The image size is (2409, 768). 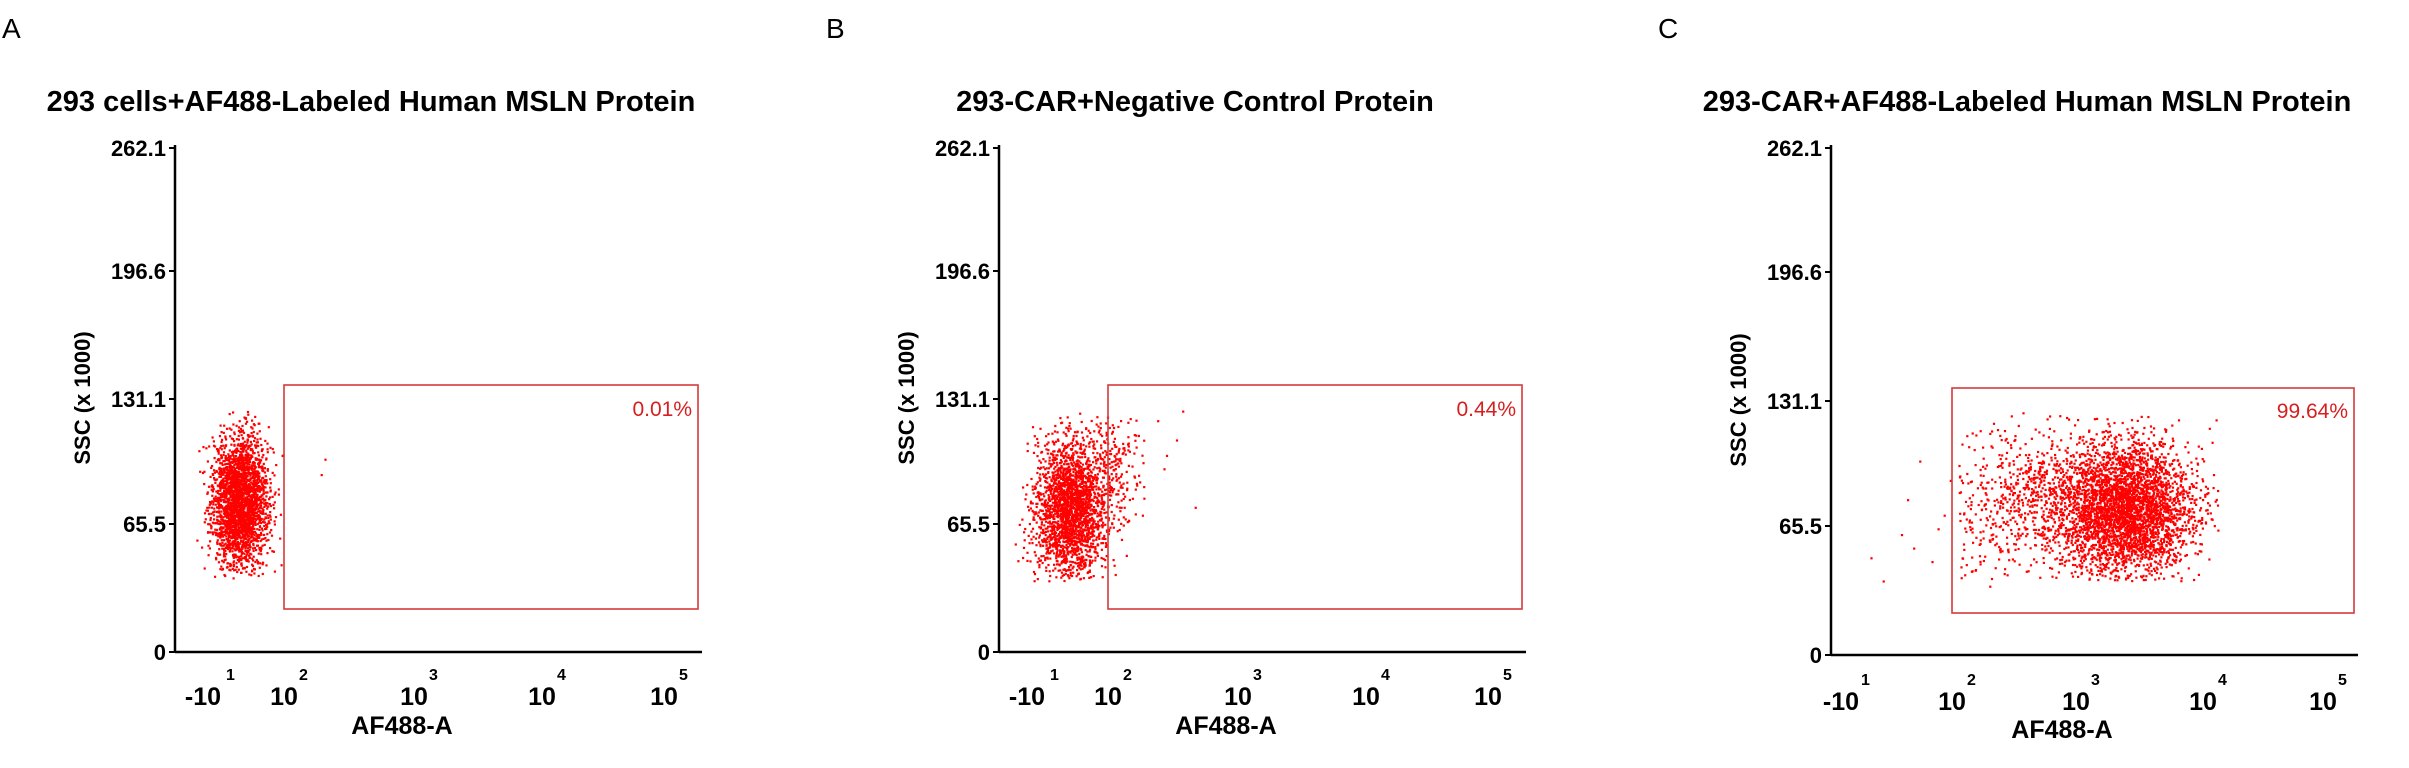 What do you see at coordinates (664, 697) in the screenshot?
I see `x-tick-label: 10` at bounding box center [664, 697].